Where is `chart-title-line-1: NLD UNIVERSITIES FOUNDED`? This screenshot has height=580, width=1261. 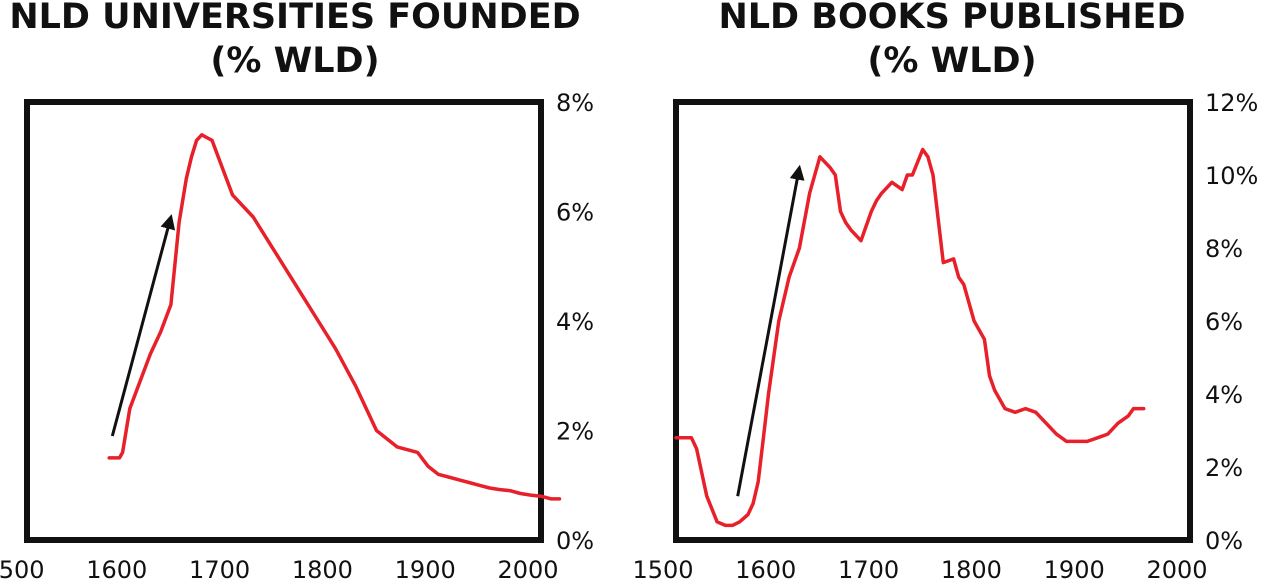
chart-title-line-1: NLD UNIVERSITIES FOUNDED is located at coordinates (294, 18).